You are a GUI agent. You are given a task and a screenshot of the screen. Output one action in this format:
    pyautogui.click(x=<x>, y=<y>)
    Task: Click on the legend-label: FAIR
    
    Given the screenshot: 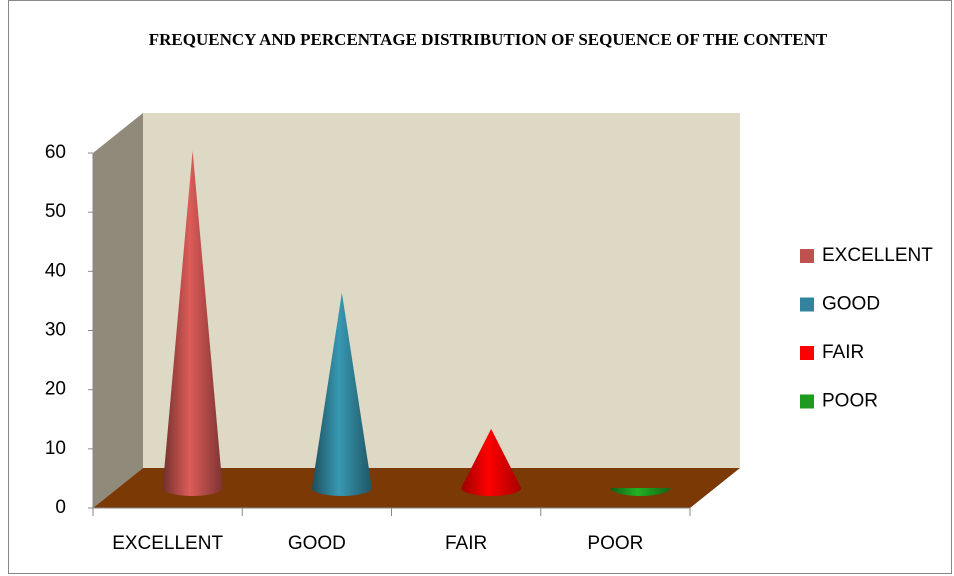 What is the action you would take?
    pyautogui.click(x=843, y=352)
    